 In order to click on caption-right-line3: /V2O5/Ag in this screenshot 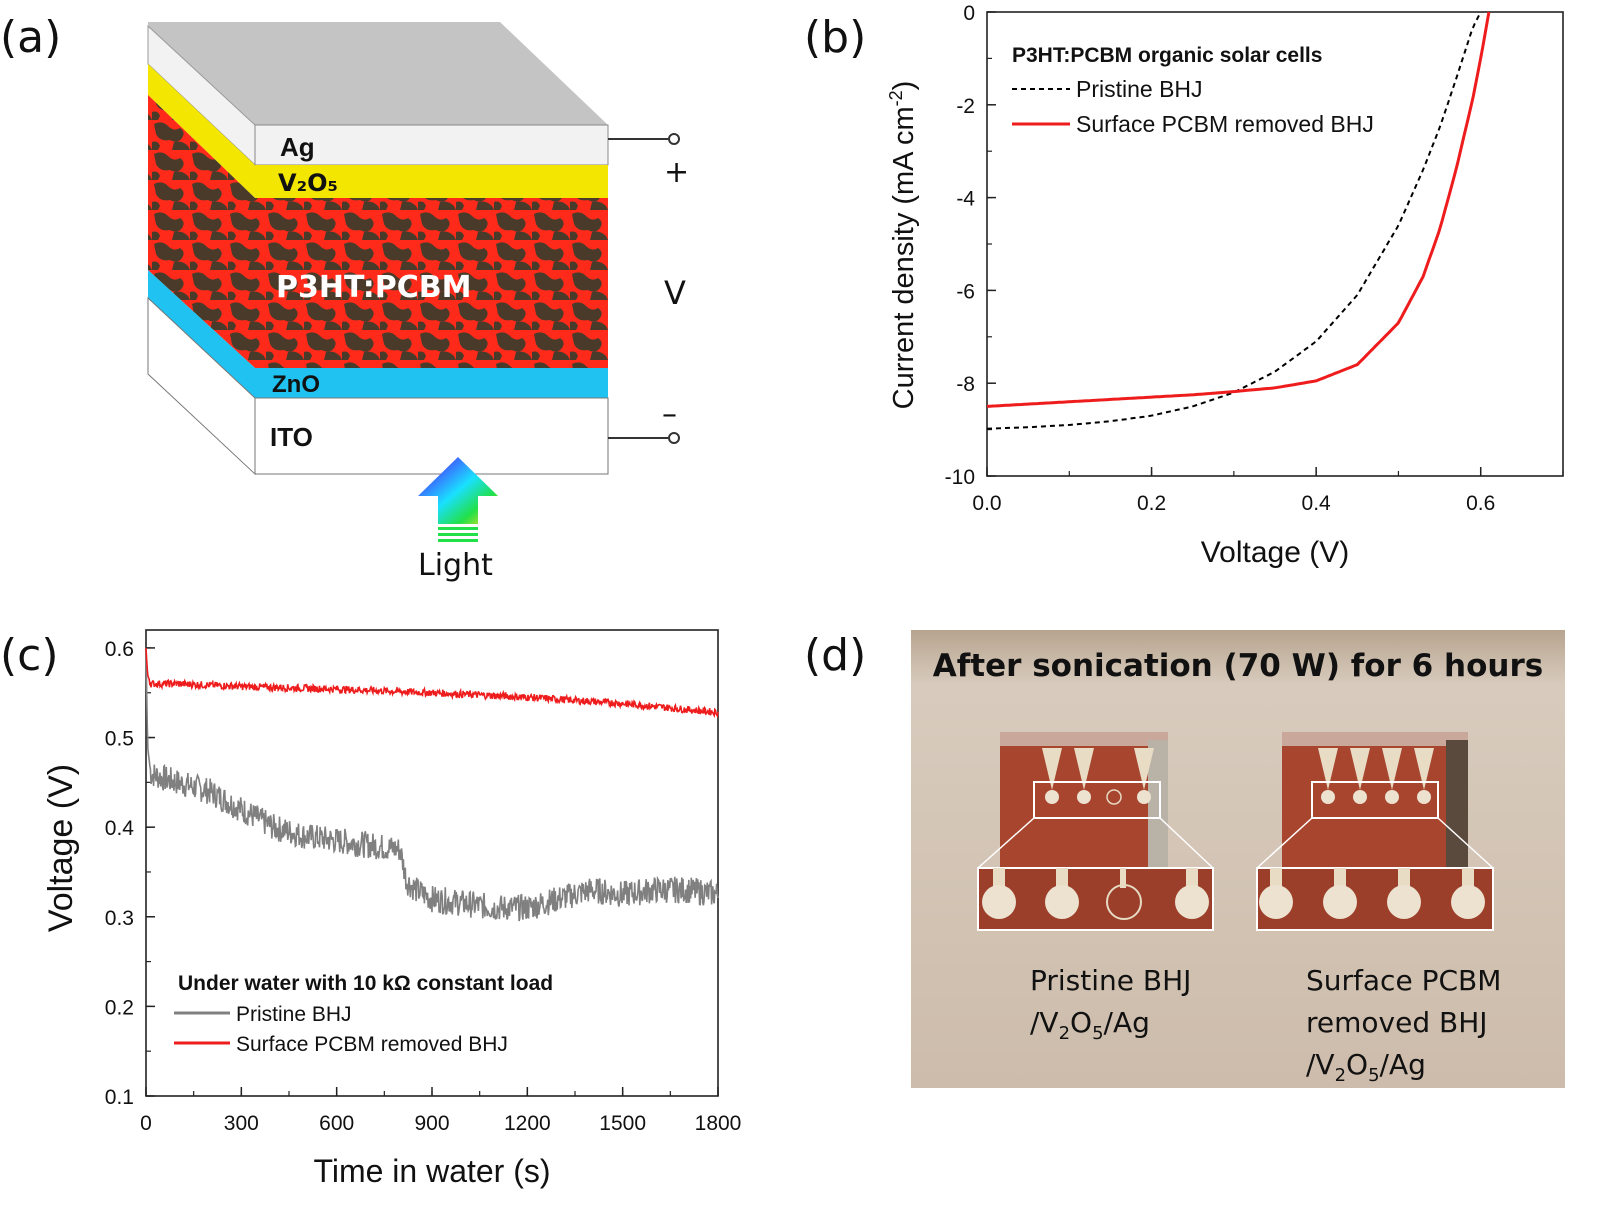, I will do `click(1366, 1067)`.